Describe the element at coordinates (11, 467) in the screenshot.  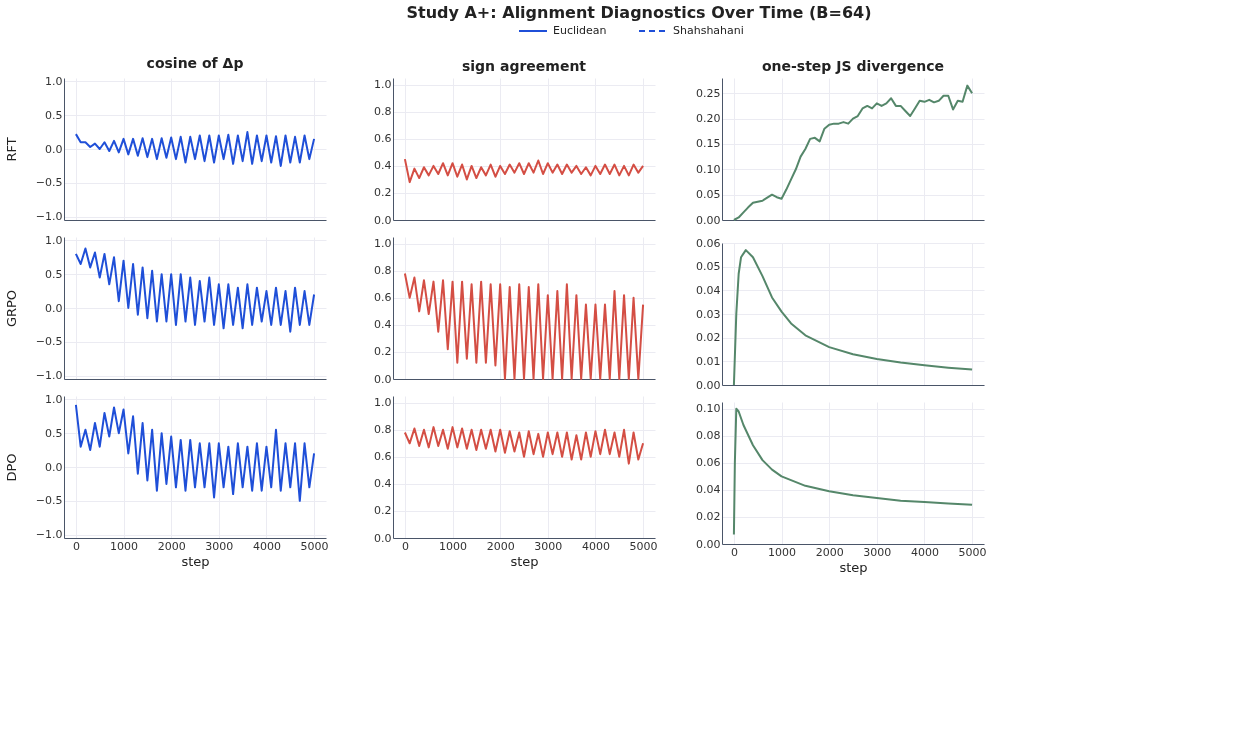
I see `y-axis-title: DPO` at that location.